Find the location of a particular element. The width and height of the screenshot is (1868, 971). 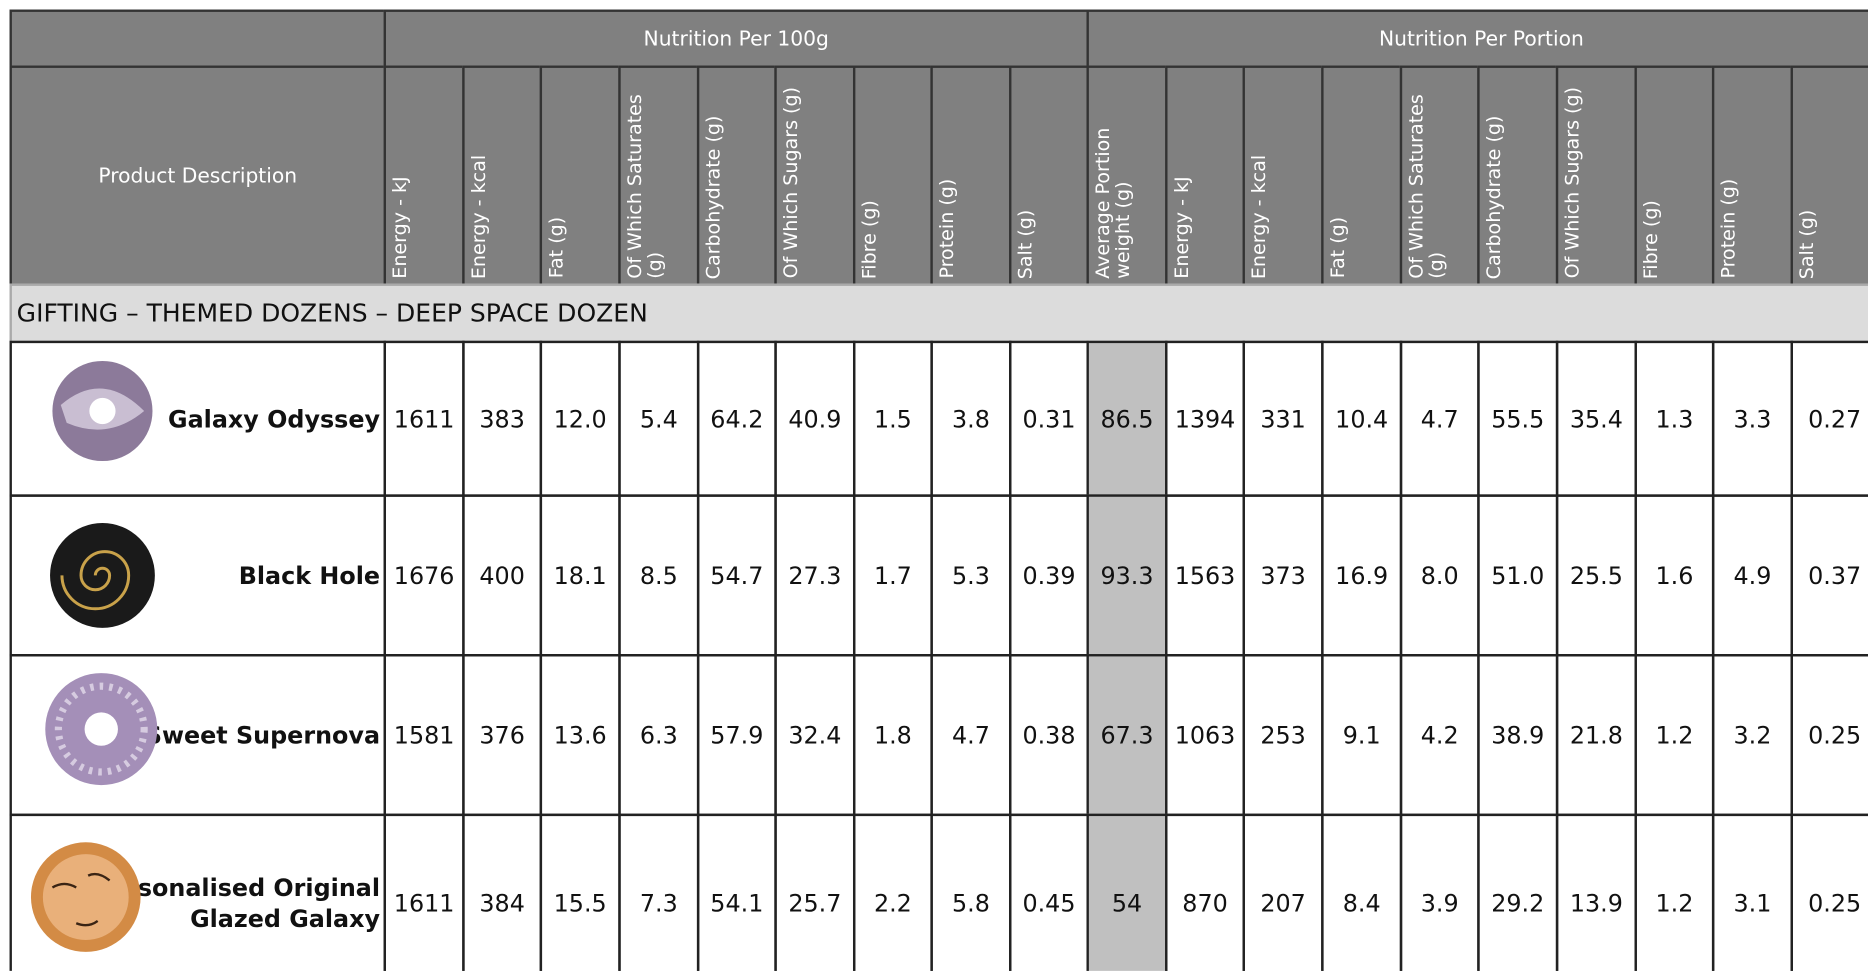

value-cell: 8.0 is located at coordinates (1439, 575).